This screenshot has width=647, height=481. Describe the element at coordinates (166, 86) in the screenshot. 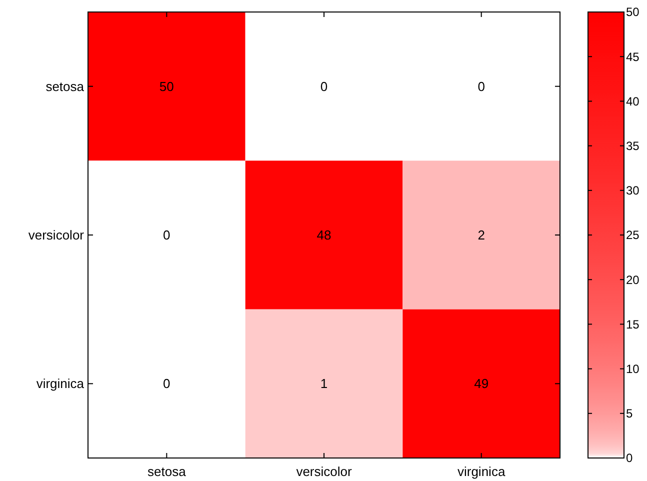

I see `data-label: 50` at that location.